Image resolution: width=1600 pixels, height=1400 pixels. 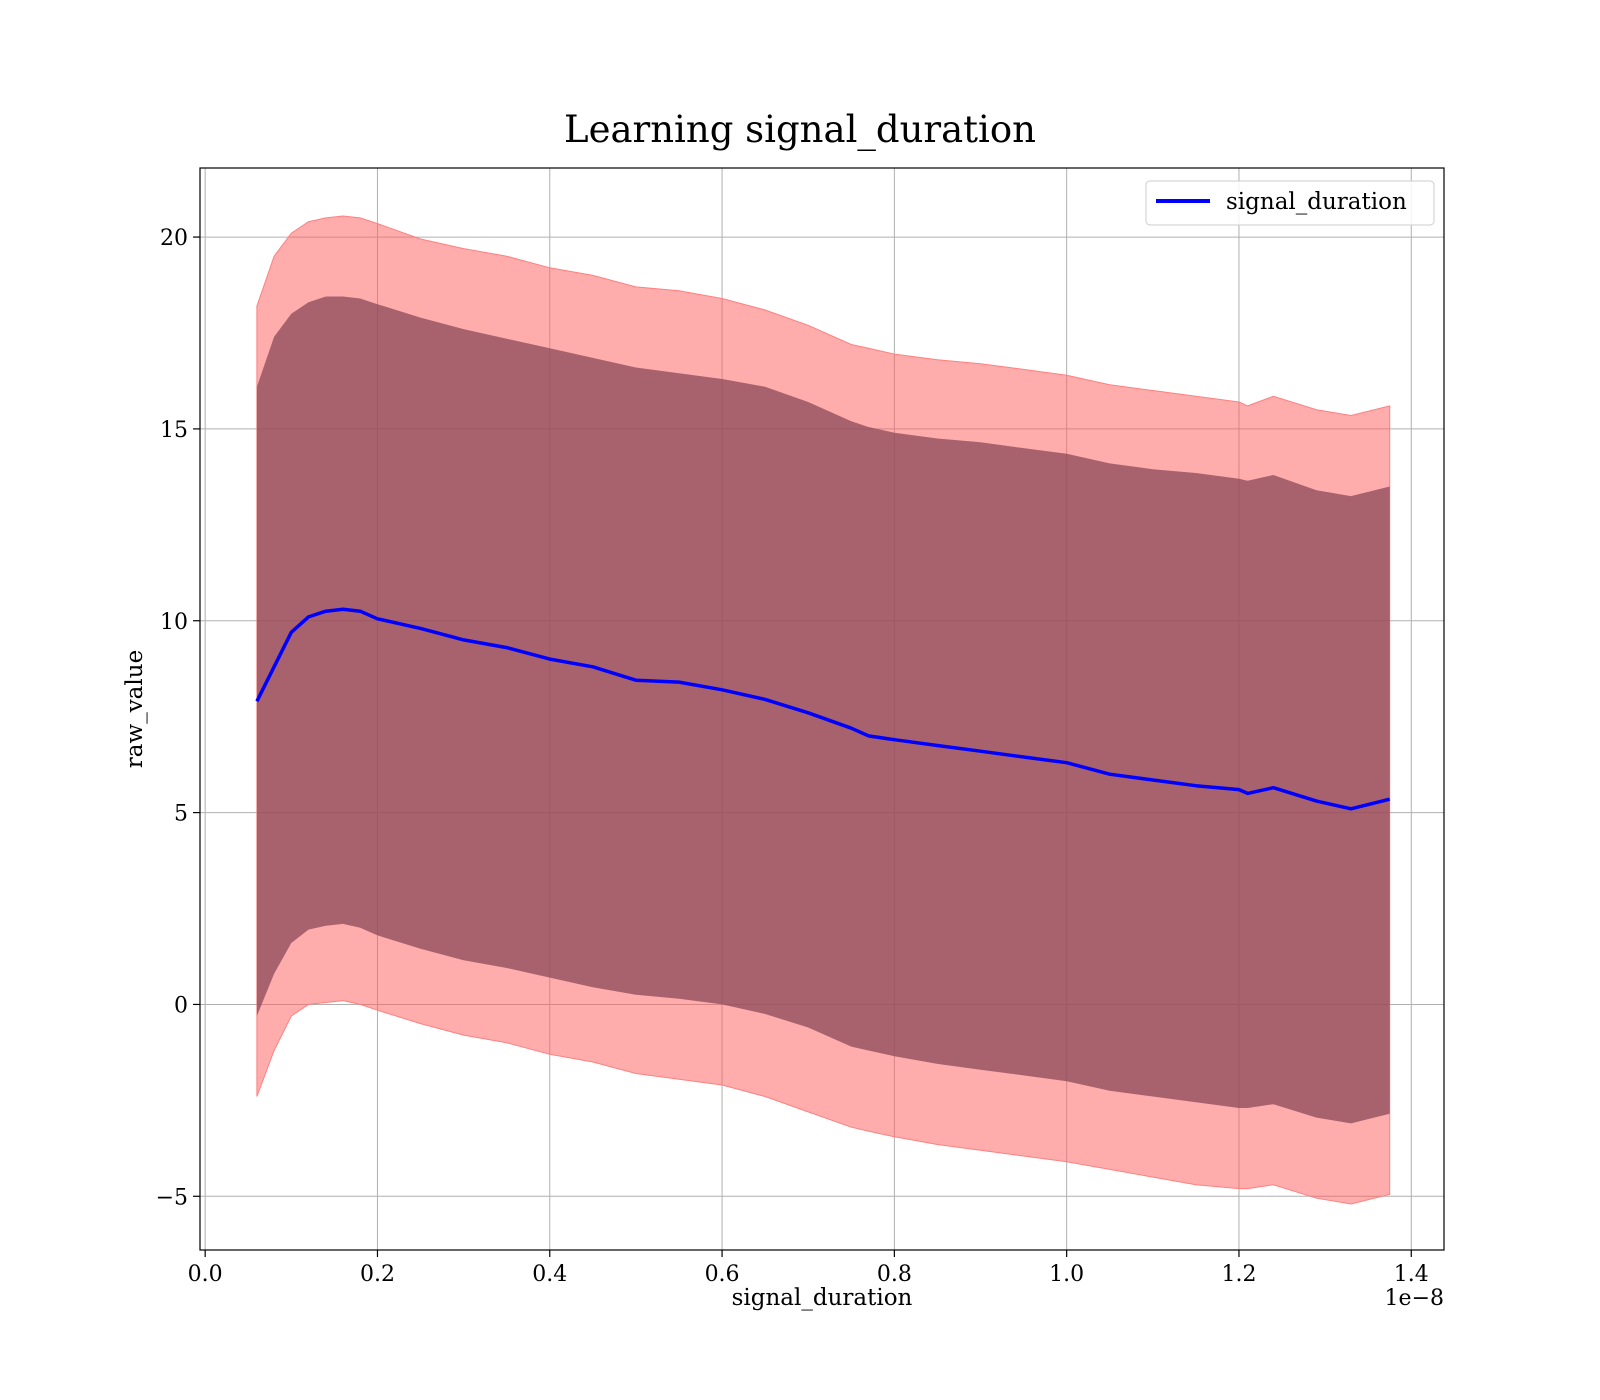 I want to click on x-tick-label: 0.2, so click(x=377, y=1274).